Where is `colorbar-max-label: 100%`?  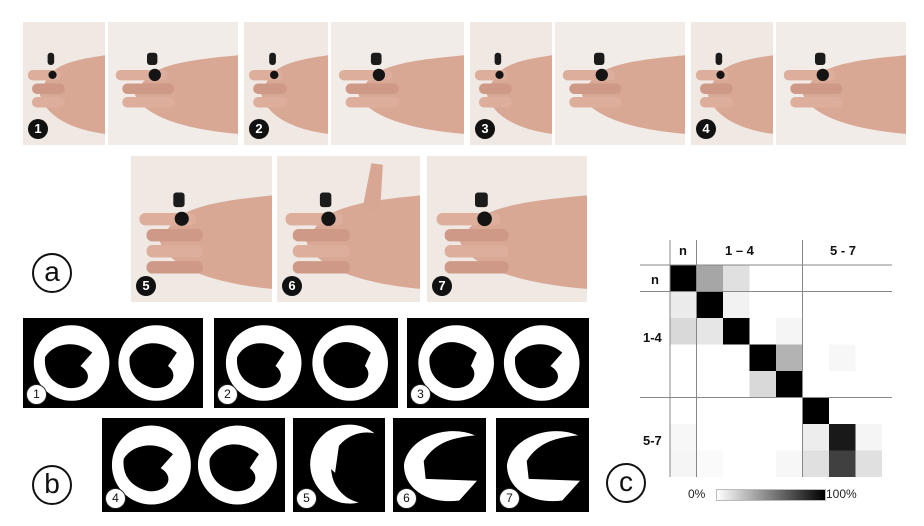
colorbar-max-label: 100% is located at coordinates (841, 494).